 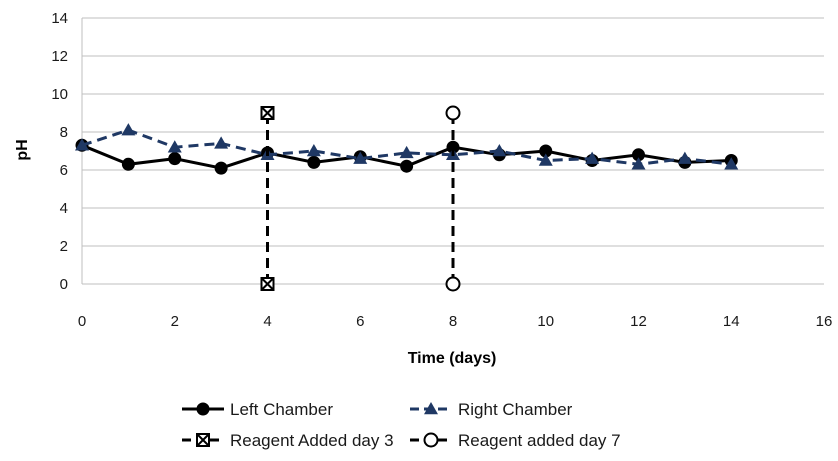 I want to click on legend-label: Reagent Added day 3, so click(x=312, y=440).